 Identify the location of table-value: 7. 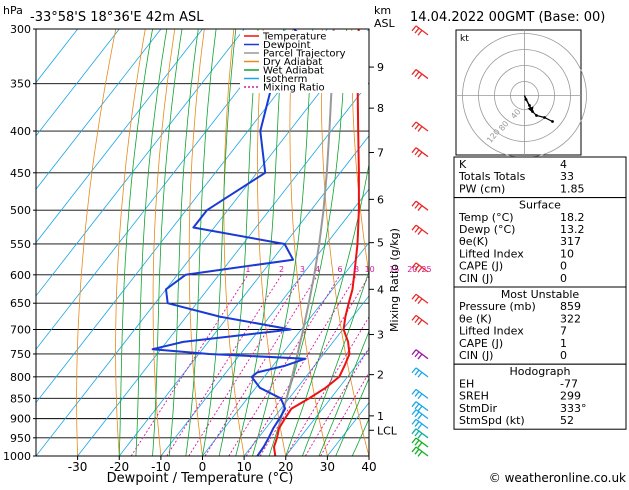
(563, 331).